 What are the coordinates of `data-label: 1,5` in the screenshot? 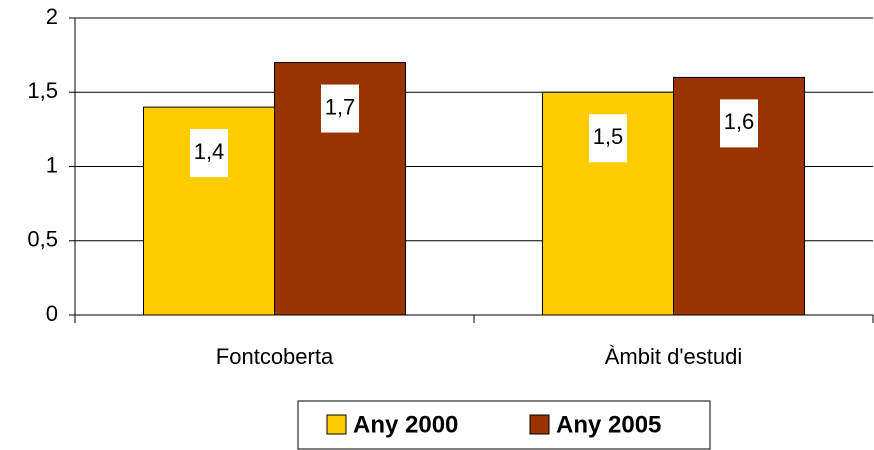 It's located at (608, 136).